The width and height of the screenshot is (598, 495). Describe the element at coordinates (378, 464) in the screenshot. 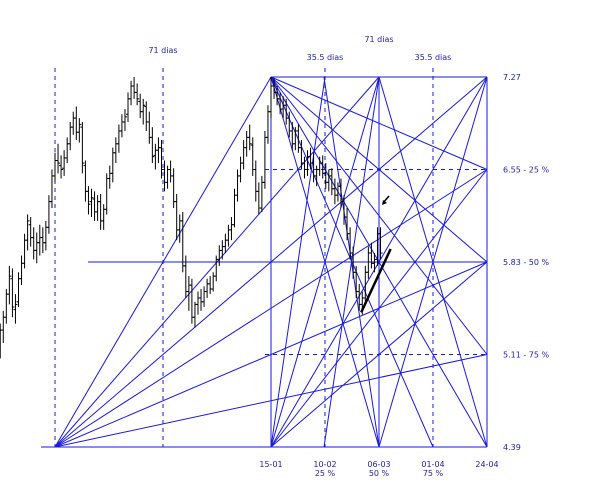

I see `x-date-label: 06-03` at that location.